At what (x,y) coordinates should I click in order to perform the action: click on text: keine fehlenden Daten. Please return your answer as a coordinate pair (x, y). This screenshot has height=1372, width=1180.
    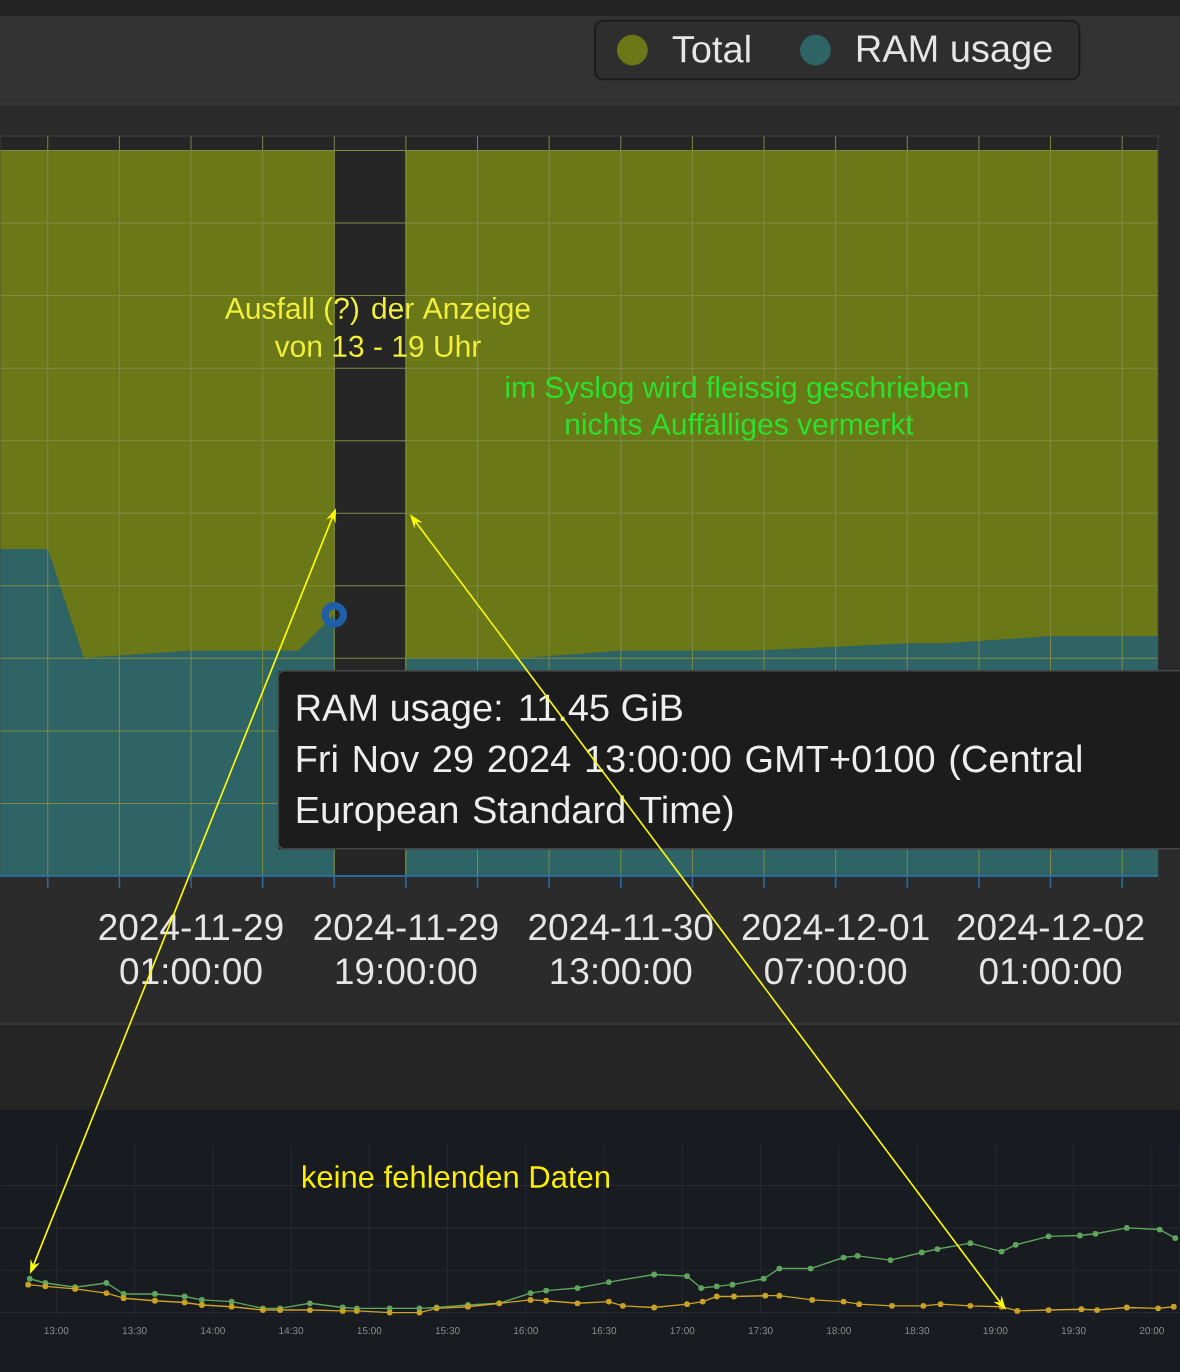
    Looking at the image, I should click on (456, 1176).